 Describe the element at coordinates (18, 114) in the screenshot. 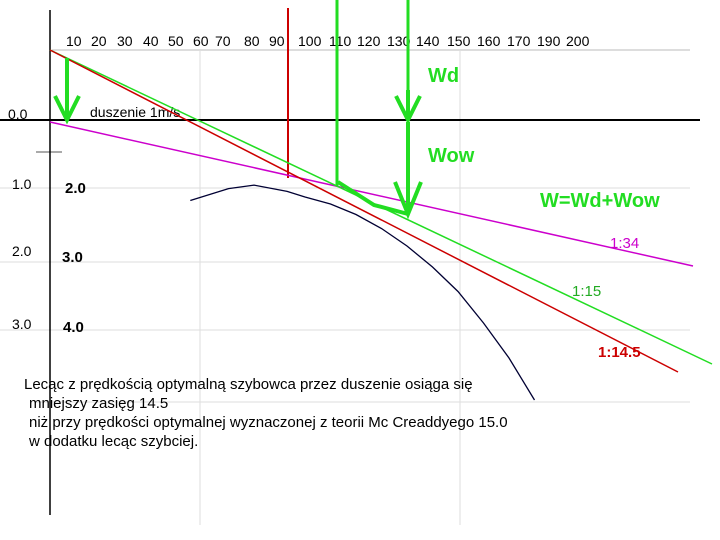

I see `y-tick-0: 0.0` at that location.